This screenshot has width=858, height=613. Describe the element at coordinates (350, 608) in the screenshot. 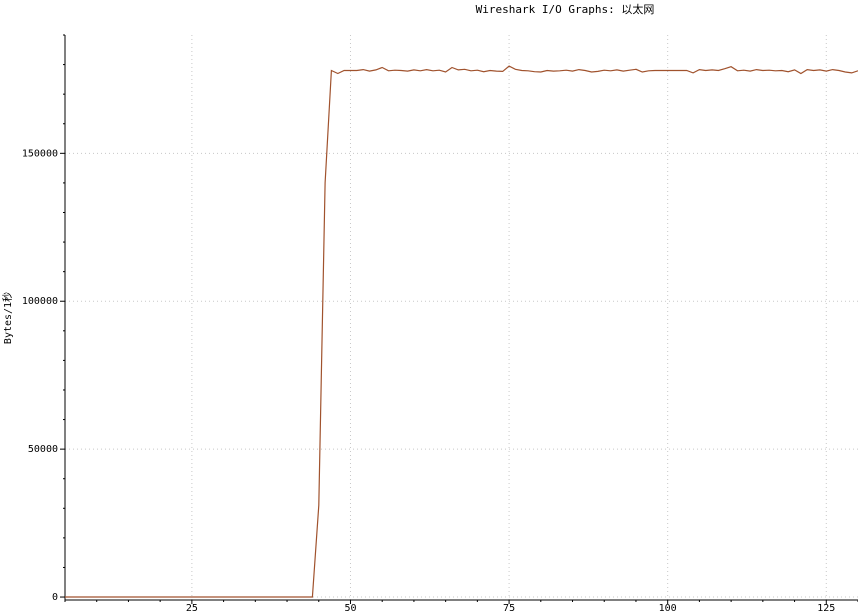

I see `x-tick-label: 50` at that location.